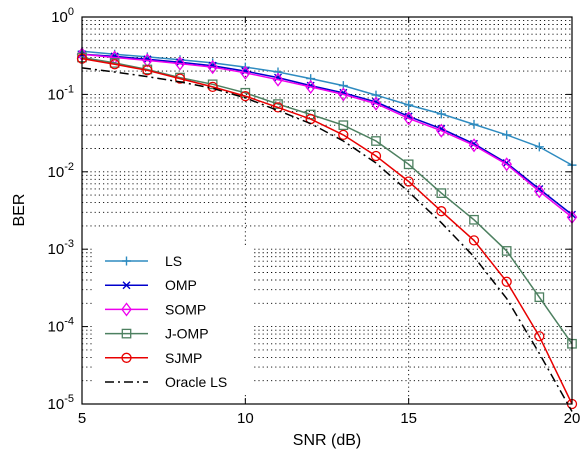 The width and height of the screenshot is (584, 453). I want to click on y-tick-label: 10⁰, so click(62, 16).